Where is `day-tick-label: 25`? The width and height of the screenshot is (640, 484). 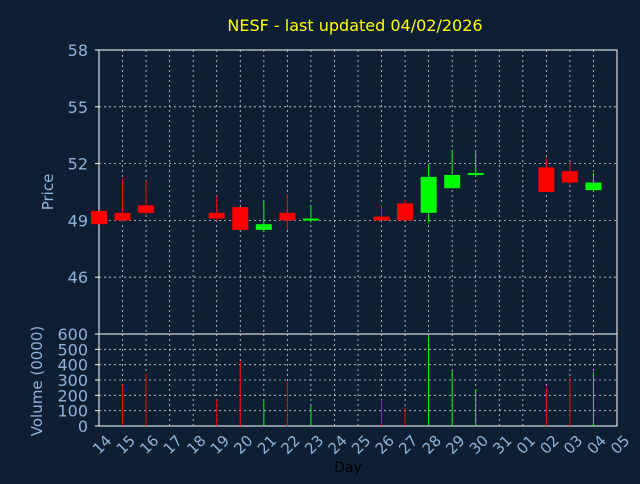
day-tick-label: 25 is located at coordinates (361, 445).